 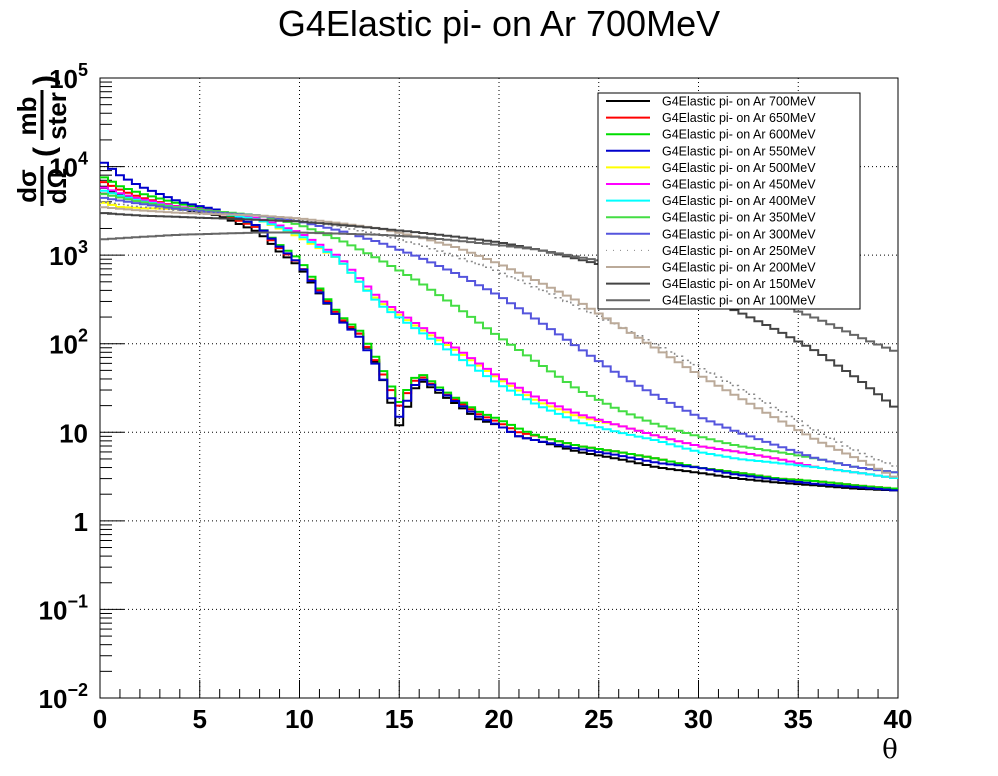 I want to click on y-axis-title: dσ dΩ ( mb ster ), so click(x=42, y=140).